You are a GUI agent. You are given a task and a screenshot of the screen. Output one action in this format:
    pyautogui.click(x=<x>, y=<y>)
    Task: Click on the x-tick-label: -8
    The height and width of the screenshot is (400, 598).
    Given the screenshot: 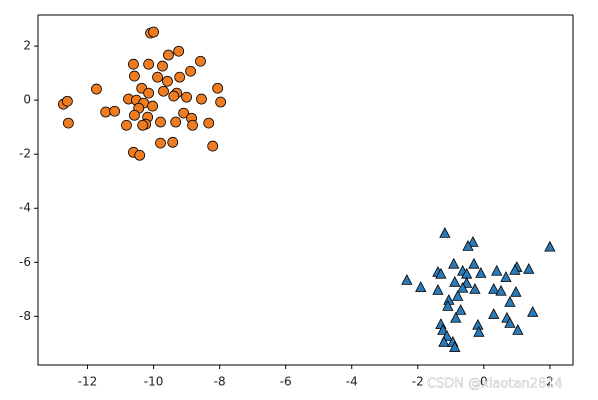 What is the action you would take?
    pyautogui.click(x=220, y=382)
    